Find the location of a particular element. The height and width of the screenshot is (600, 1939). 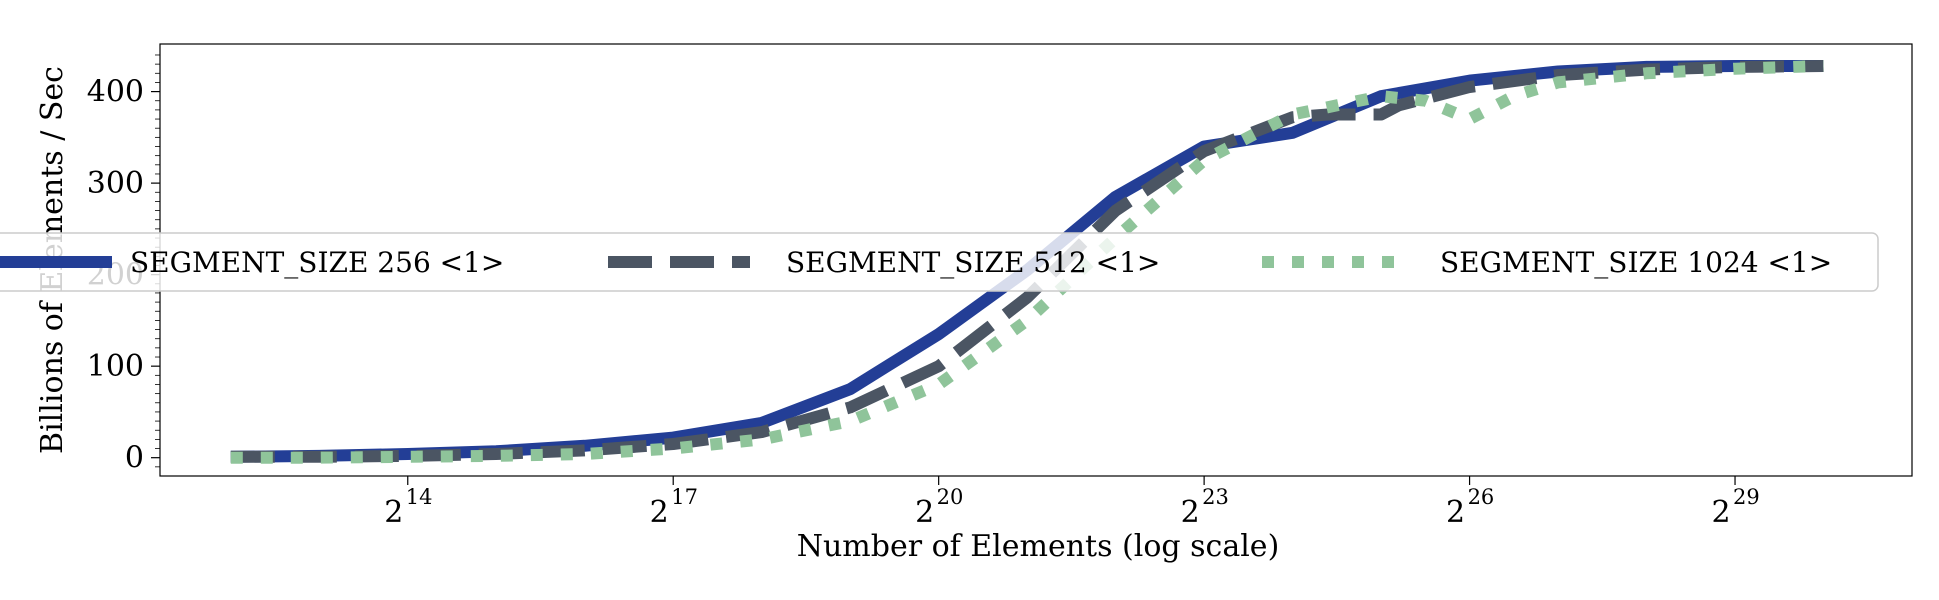

y-tick-label: 300 is located at coordinates (115, 183).